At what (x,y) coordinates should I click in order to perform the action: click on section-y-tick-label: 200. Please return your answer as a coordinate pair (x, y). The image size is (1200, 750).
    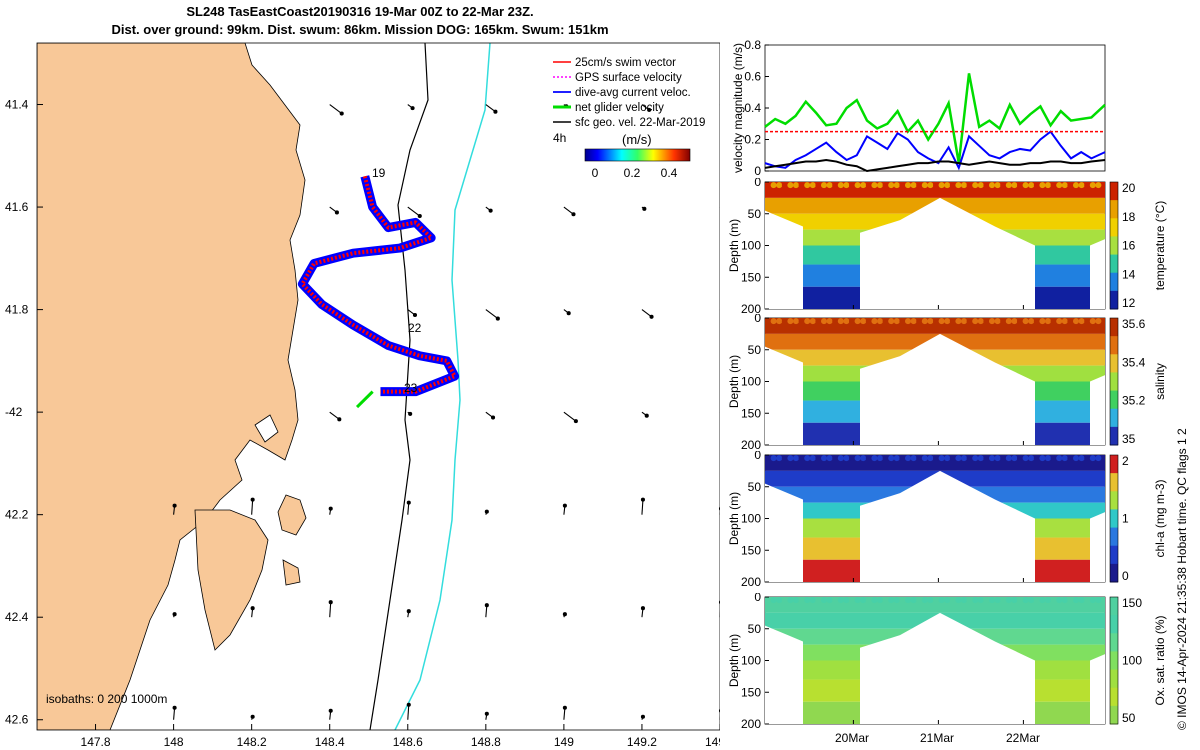
    Looking at the image, I should click on (751, 582).